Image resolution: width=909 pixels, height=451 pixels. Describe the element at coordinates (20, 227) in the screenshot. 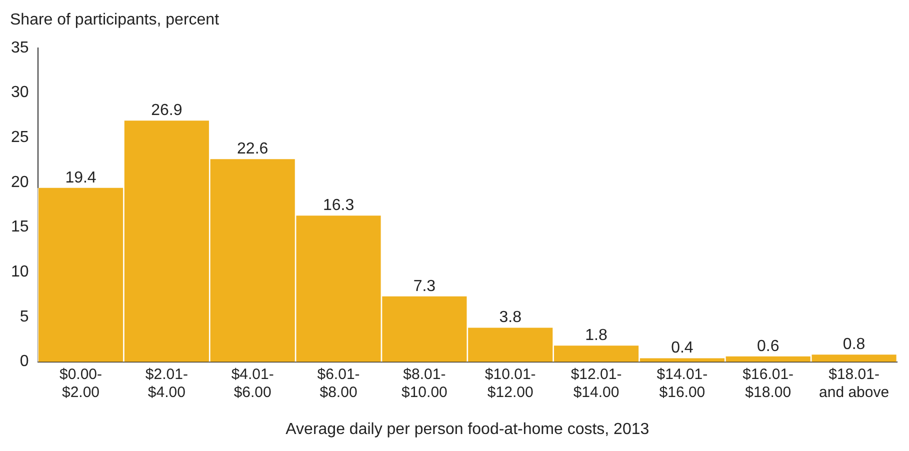

I see `y-tick-label: 15` at that location.